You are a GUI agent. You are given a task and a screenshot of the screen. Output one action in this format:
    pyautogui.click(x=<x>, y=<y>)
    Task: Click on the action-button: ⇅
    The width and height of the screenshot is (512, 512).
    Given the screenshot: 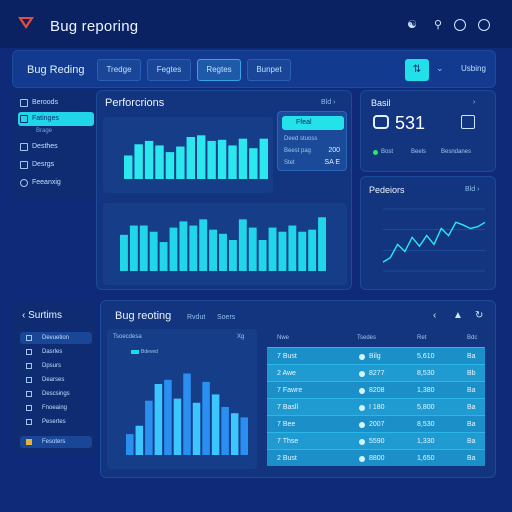 What is the action you would take?
    pyautogui.click(x=417, y=70)
    